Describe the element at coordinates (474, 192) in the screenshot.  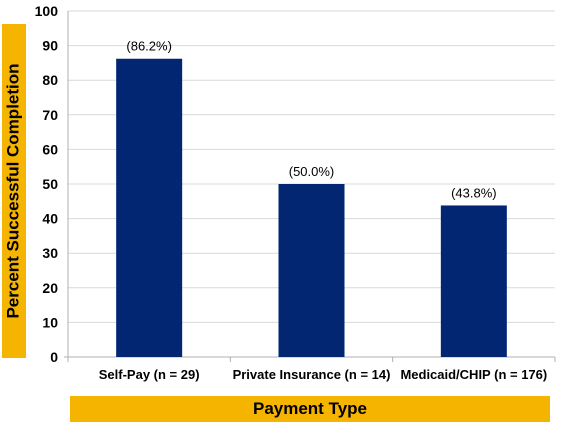
I see `data-label: (43.8%)` at that location.